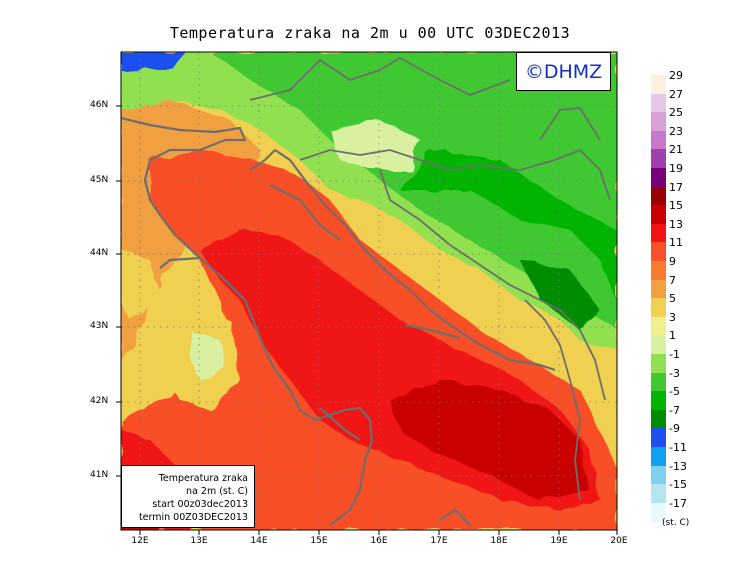 The width and height of the screenshot is (740, 582). Describe the element at coordinates (676, 243) in the screenshot. I see `legend-label: 11` at that location.